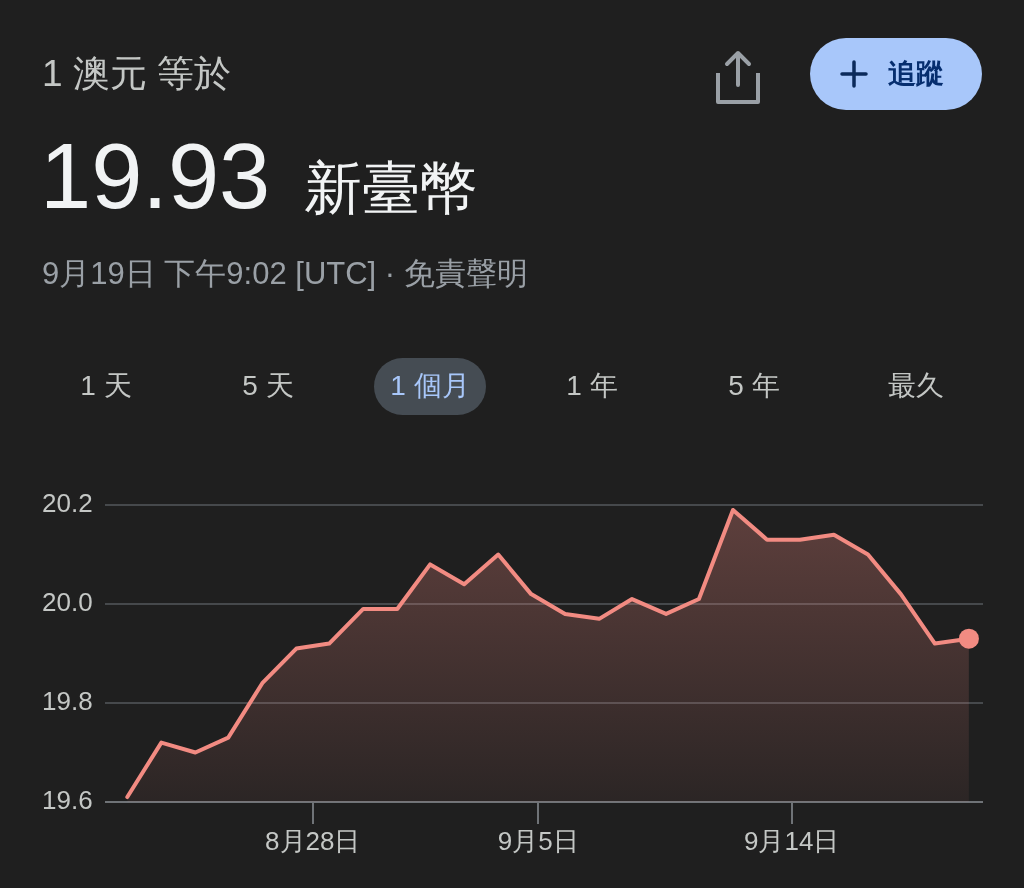 This screenshot has height=888, width=1024. I want to click on y-tick-label: 19.6, so click(67, 800).